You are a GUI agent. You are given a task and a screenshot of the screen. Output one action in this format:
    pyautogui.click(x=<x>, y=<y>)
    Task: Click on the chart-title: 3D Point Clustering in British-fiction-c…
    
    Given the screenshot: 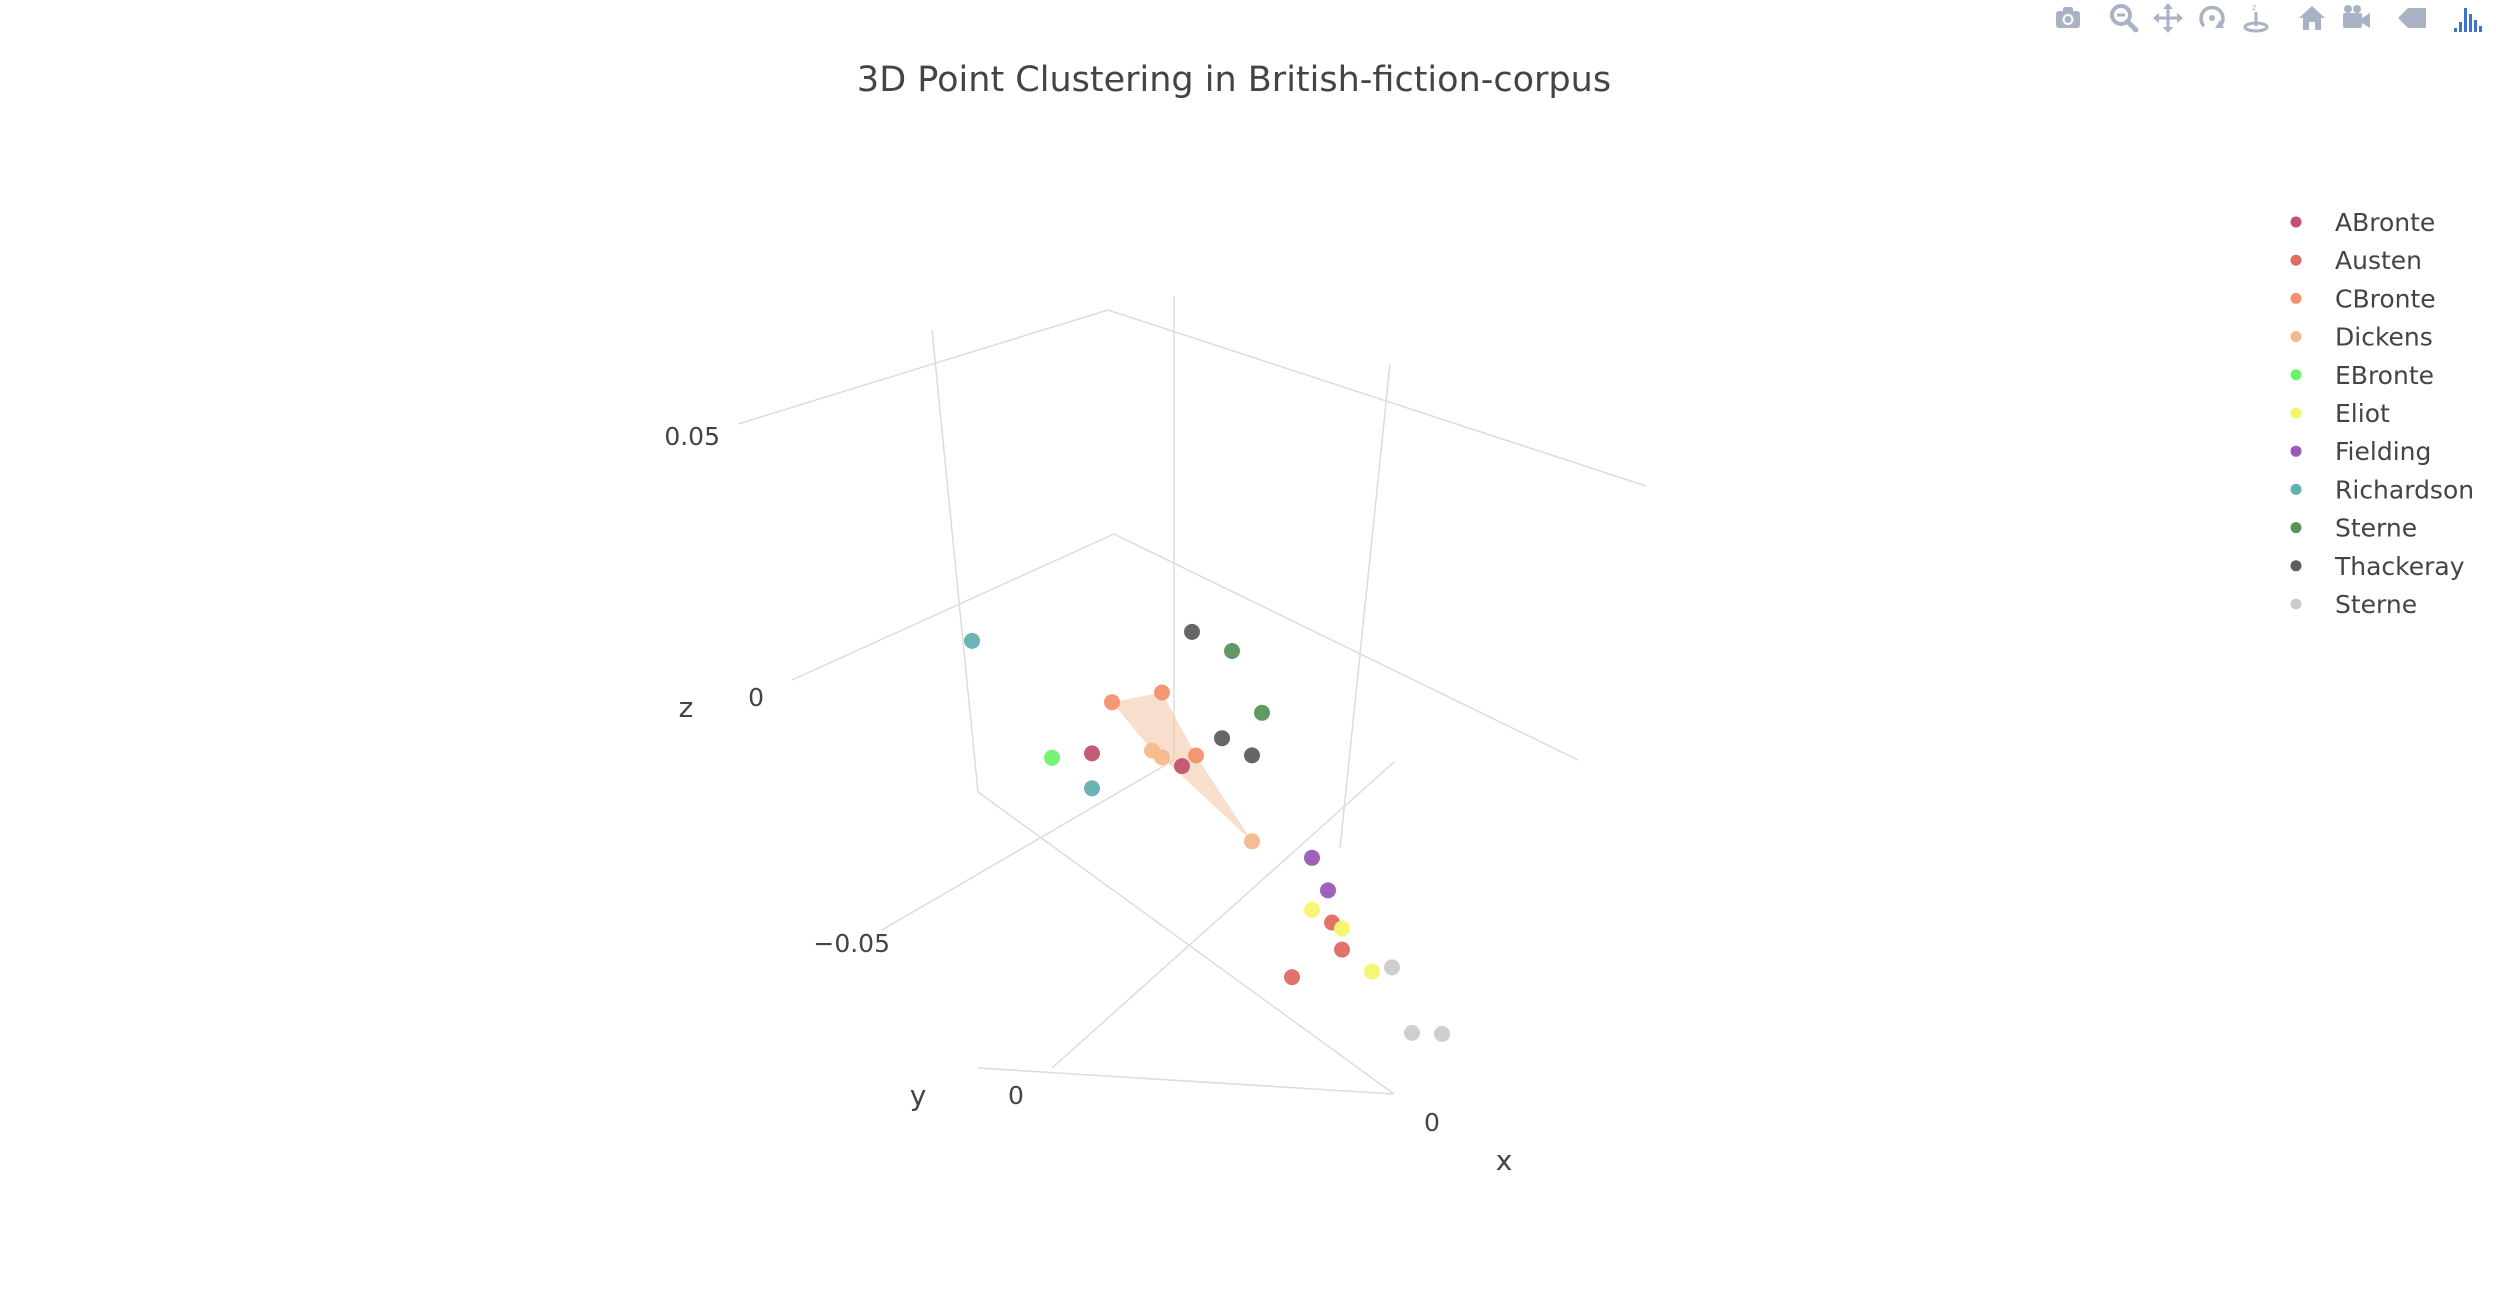 What is the action you would take?
    pyautogui.click(x=1234, y=80)
    